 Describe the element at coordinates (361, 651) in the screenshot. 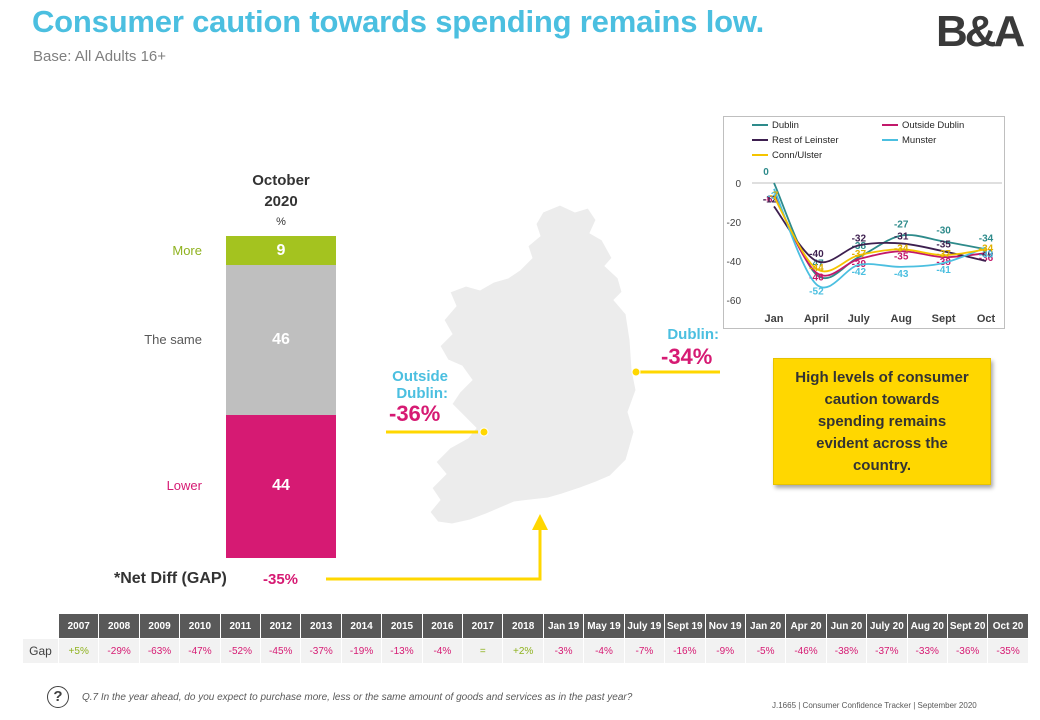

I see `gap-value-cell: -19%` at that location.